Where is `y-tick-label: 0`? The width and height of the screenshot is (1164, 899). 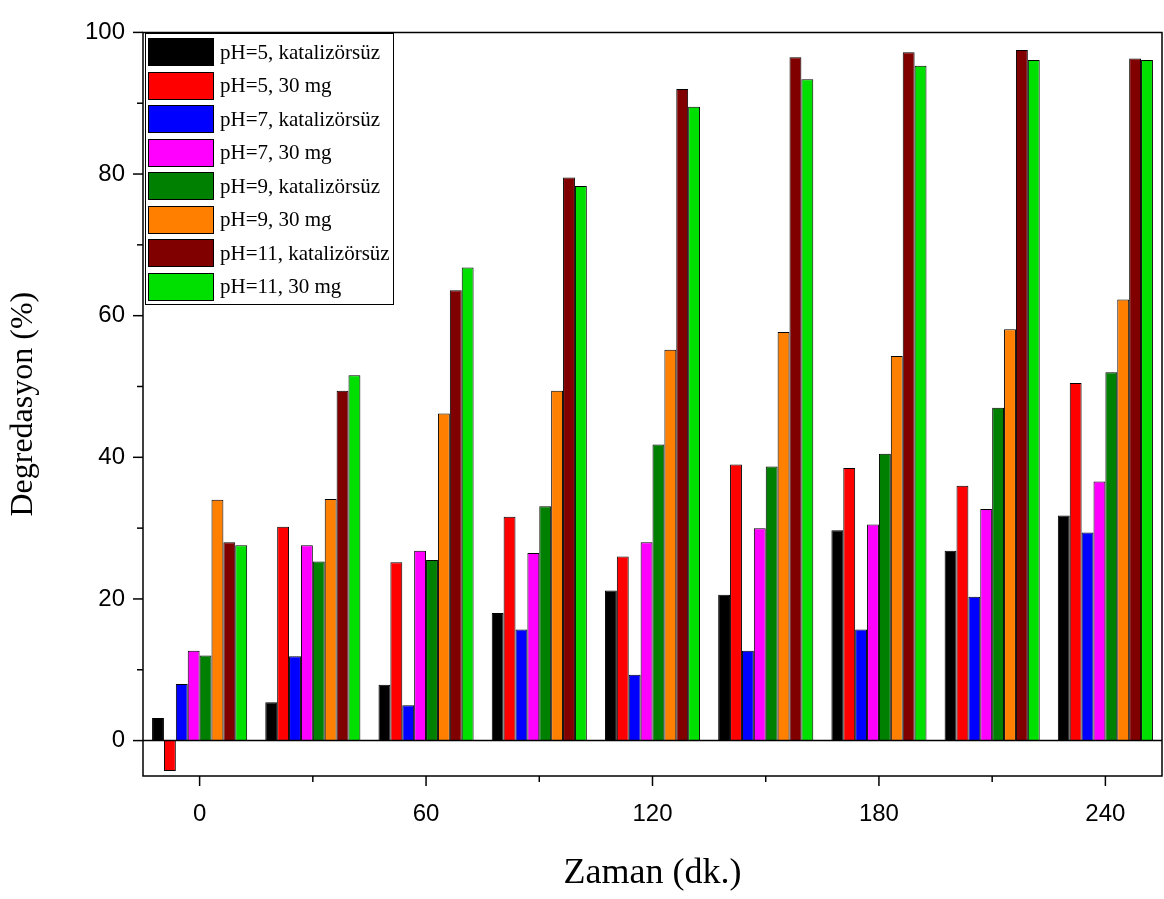 y-tick-label: 0 is located at coordinates (118, 739).